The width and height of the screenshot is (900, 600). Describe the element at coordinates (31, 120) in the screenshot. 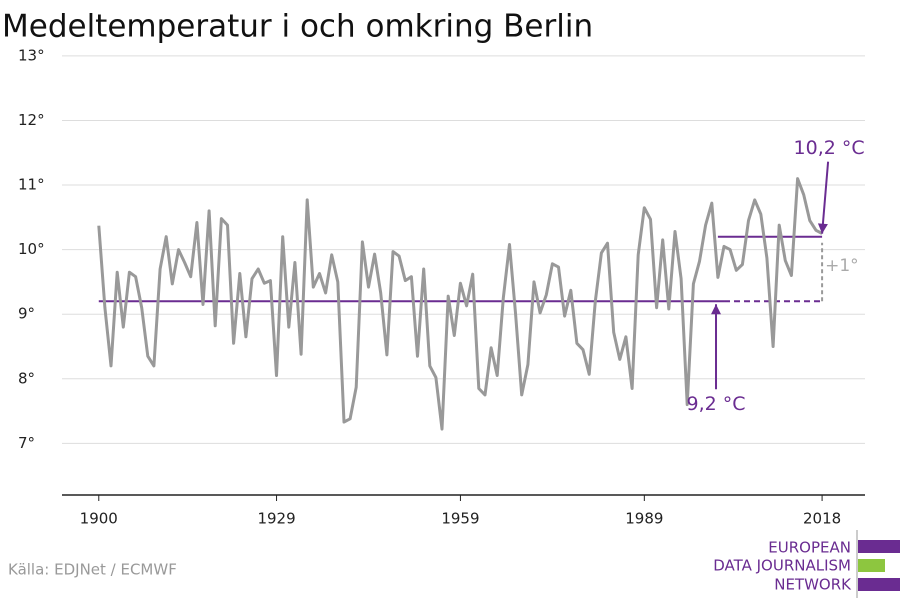

I see `y-tick-label: 12°` at that location.